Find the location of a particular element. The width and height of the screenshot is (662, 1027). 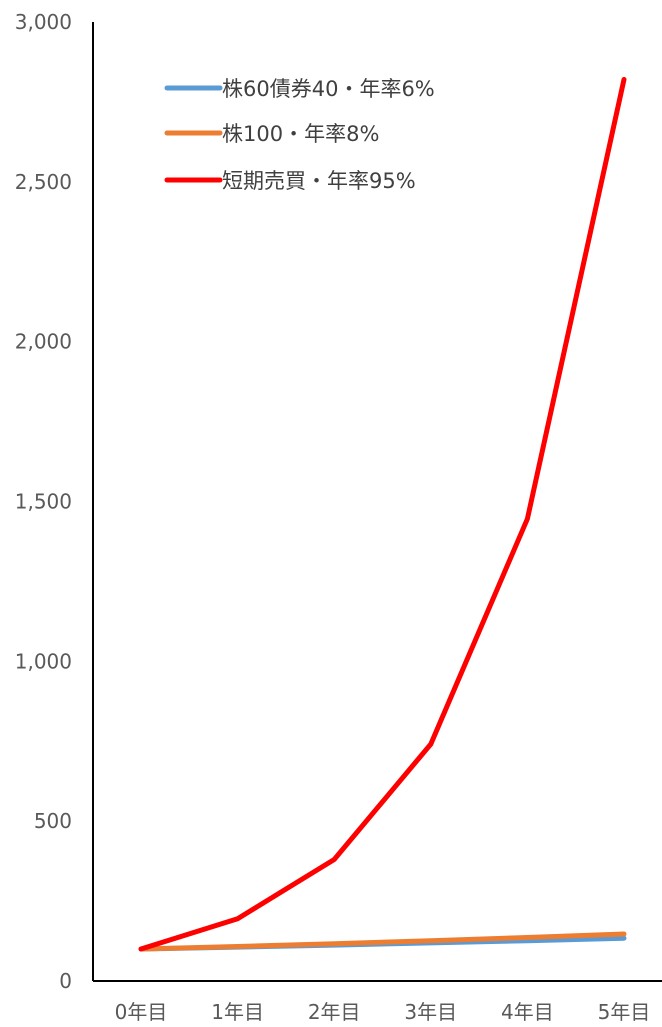

x-tick-label: 0年目 is located at coordinates (141, 1011).